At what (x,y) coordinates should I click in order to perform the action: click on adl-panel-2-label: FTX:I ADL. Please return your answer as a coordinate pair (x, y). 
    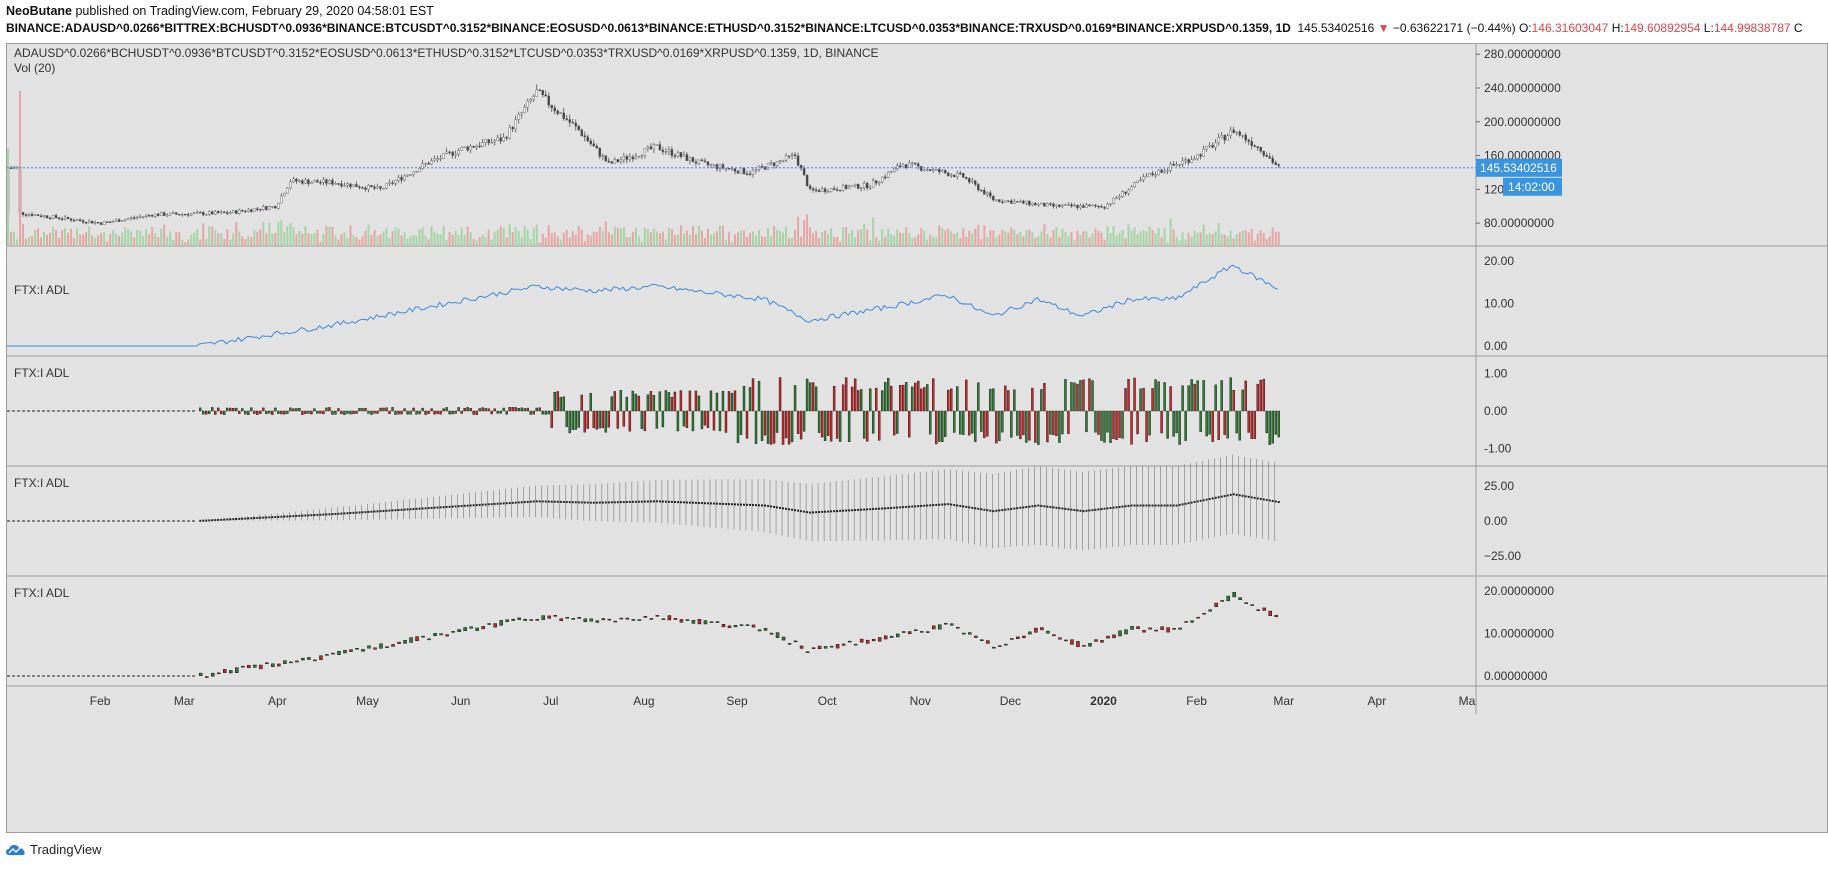
    Looking at the image, I should click on (42, 373).